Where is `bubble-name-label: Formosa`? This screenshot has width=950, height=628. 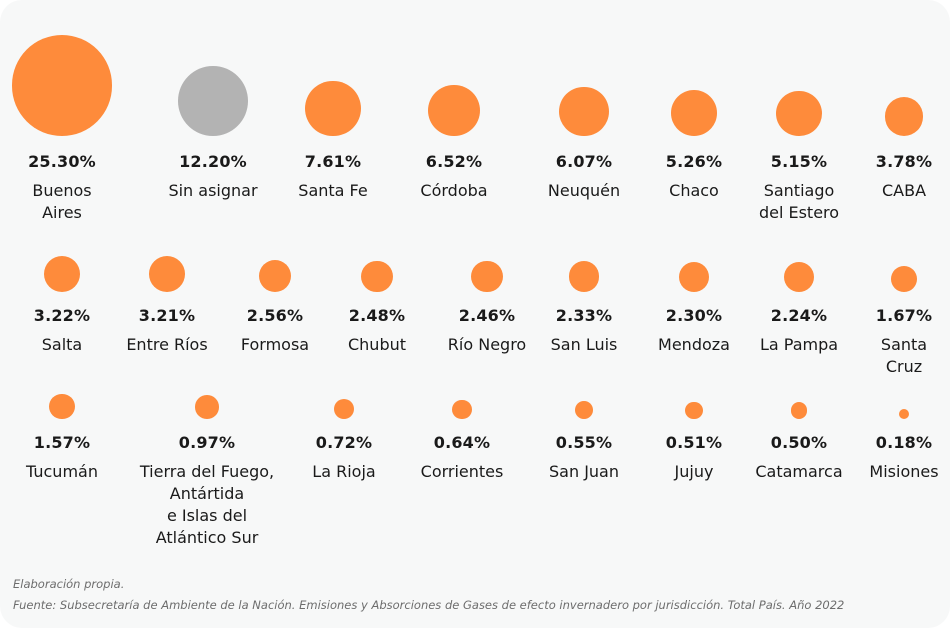 bubble-name-label: Formosa is located at coordinates (275, 344).